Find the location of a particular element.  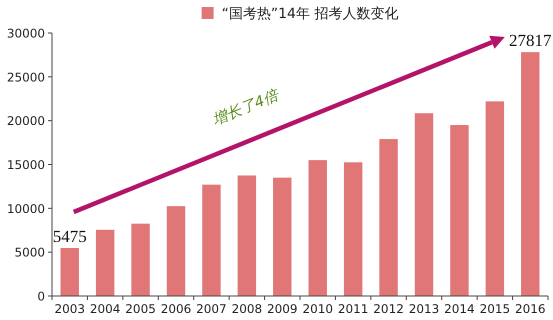

x-tick-label: 2005 is located at coordinates (140, 309).